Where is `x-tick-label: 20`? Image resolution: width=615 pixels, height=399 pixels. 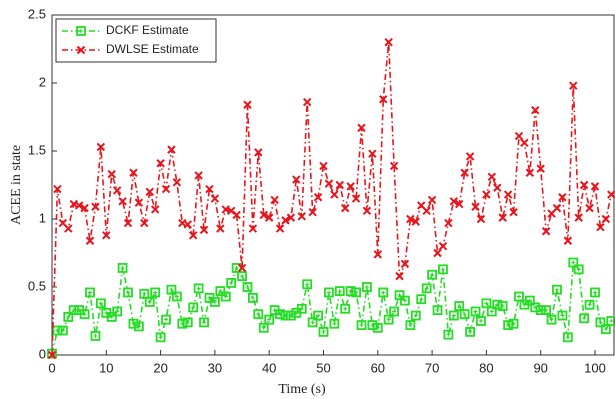 x-tick-label: 20 is located at coordinates (160, 367).